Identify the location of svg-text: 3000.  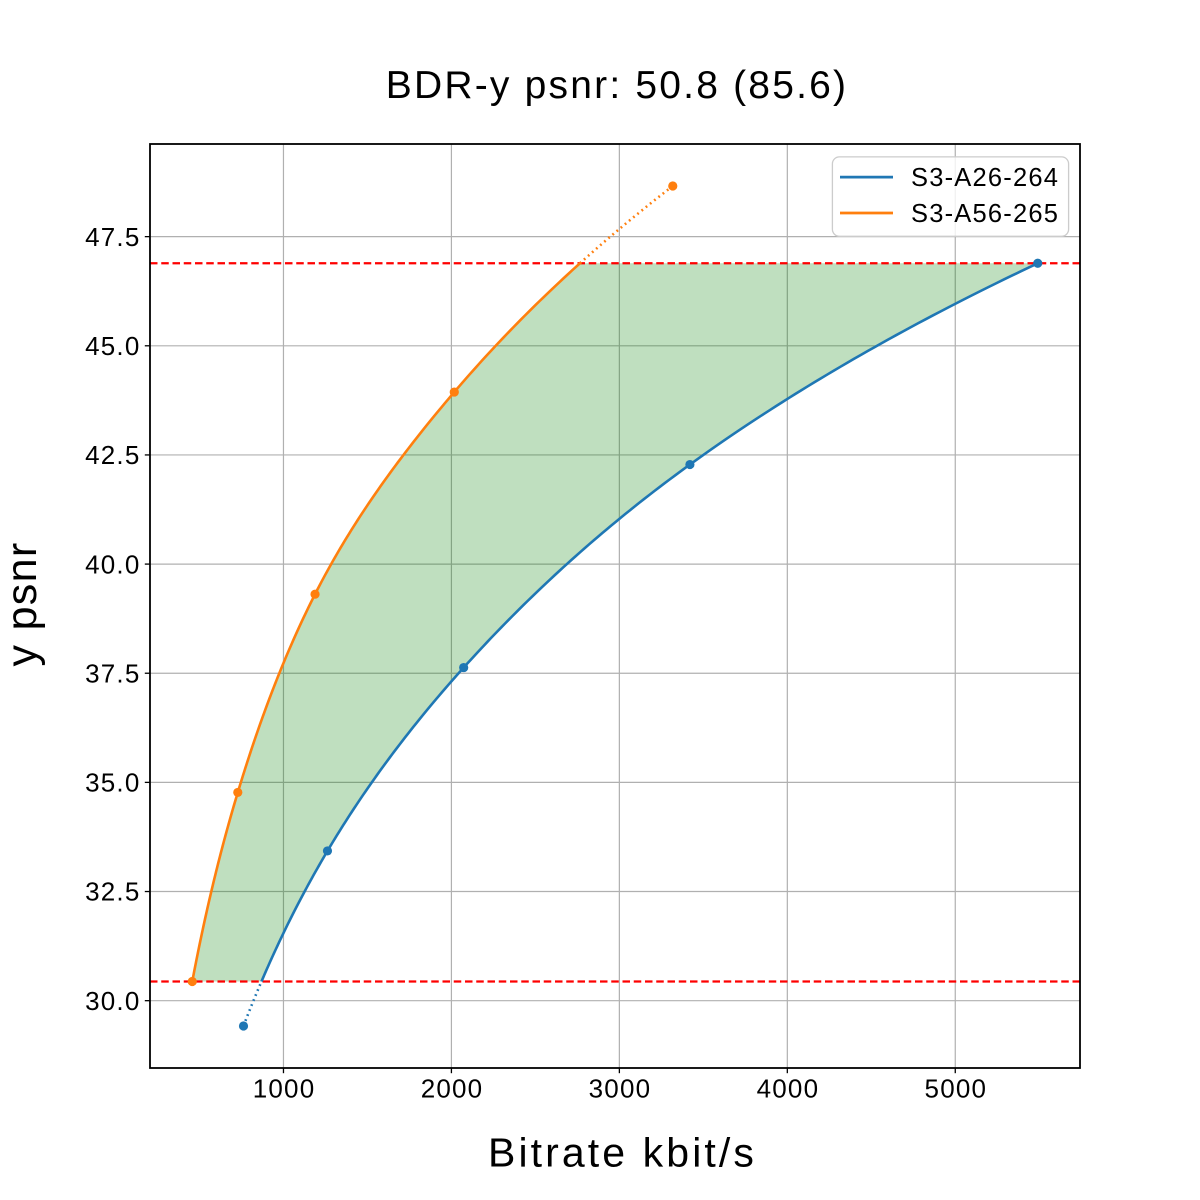
(620, 1088).